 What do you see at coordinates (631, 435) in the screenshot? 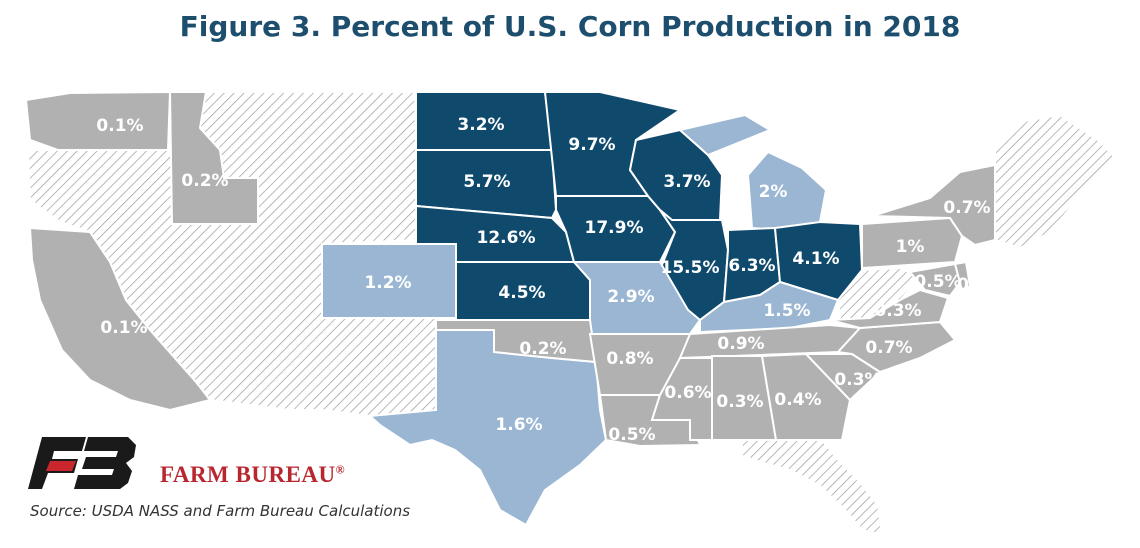
I see `label-LA: 0.5%` at bounding box center [631, 435].